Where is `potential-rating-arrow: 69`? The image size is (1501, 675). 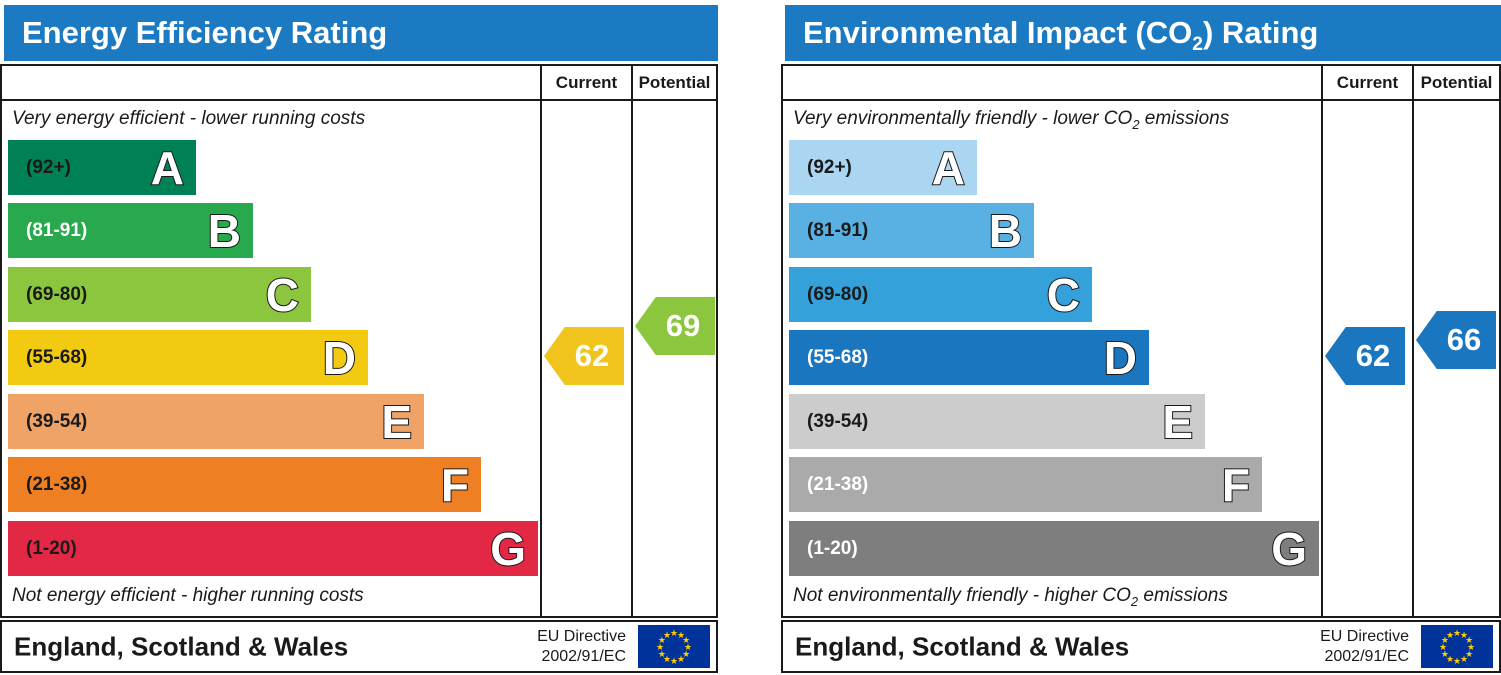 potential-rating-arrow: 69 is located at coordinates (675, 326).